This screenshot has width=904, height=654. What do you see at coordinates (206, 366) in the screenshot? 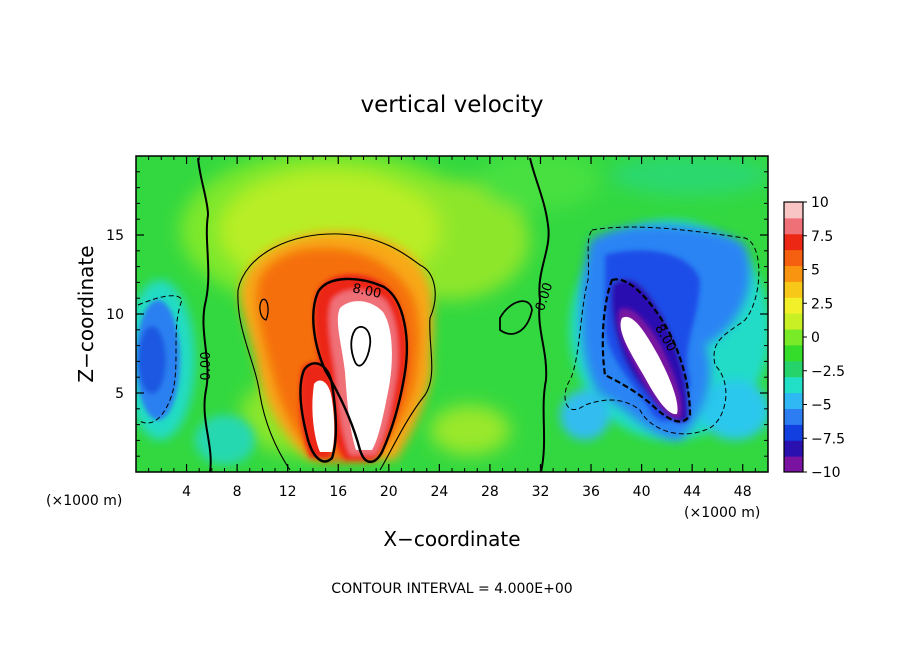
I see `contour-label: 0.00` at bounding box center [206, 366].